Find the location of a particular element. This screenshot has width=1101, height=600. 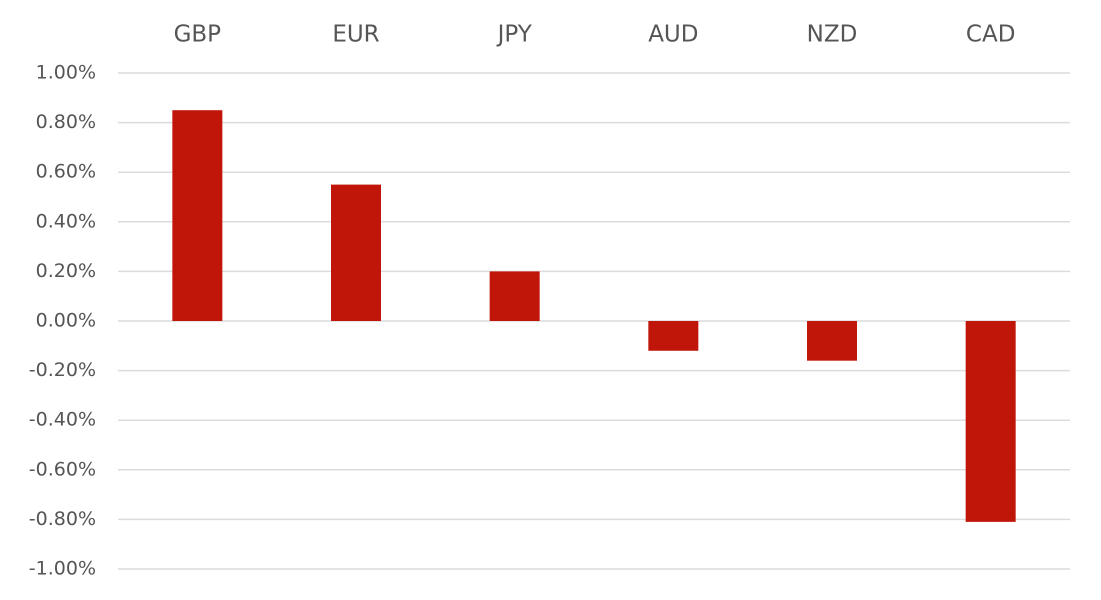

x-tick-label: CAD is located at coordinates (991, 35).